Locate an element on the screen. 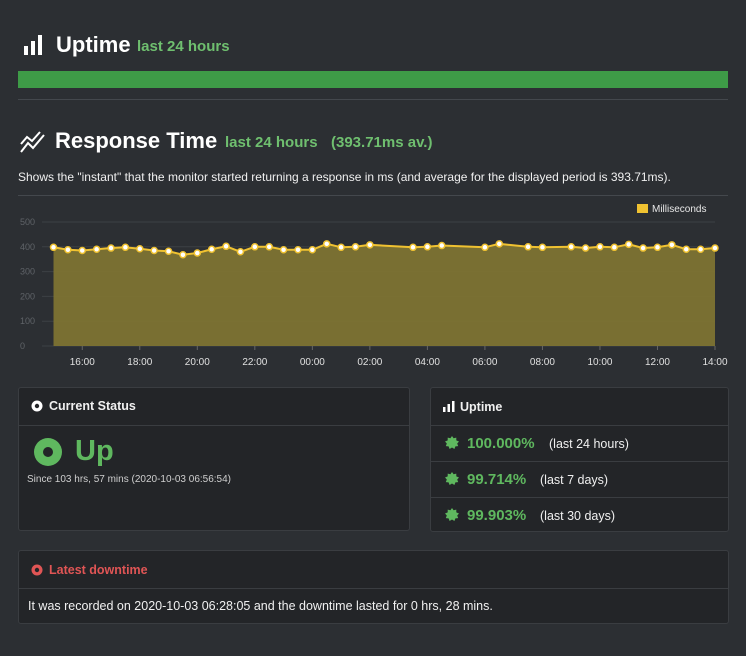  x-tick-label: 16:00 is located at coordinates (82, 362).